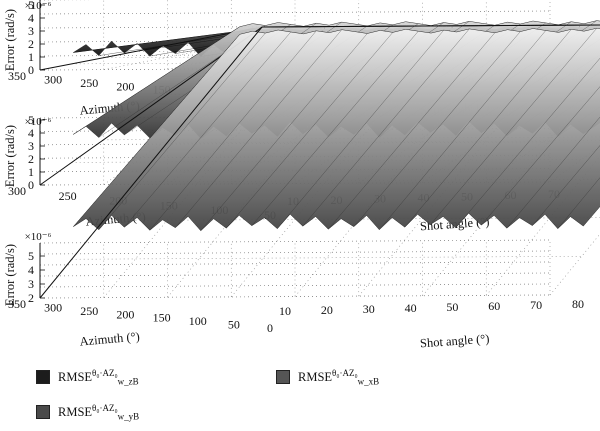  Describe the element at coordinates (411, 308) in the screenshot. I see `shot-angle-tick-label: 40` at that location.